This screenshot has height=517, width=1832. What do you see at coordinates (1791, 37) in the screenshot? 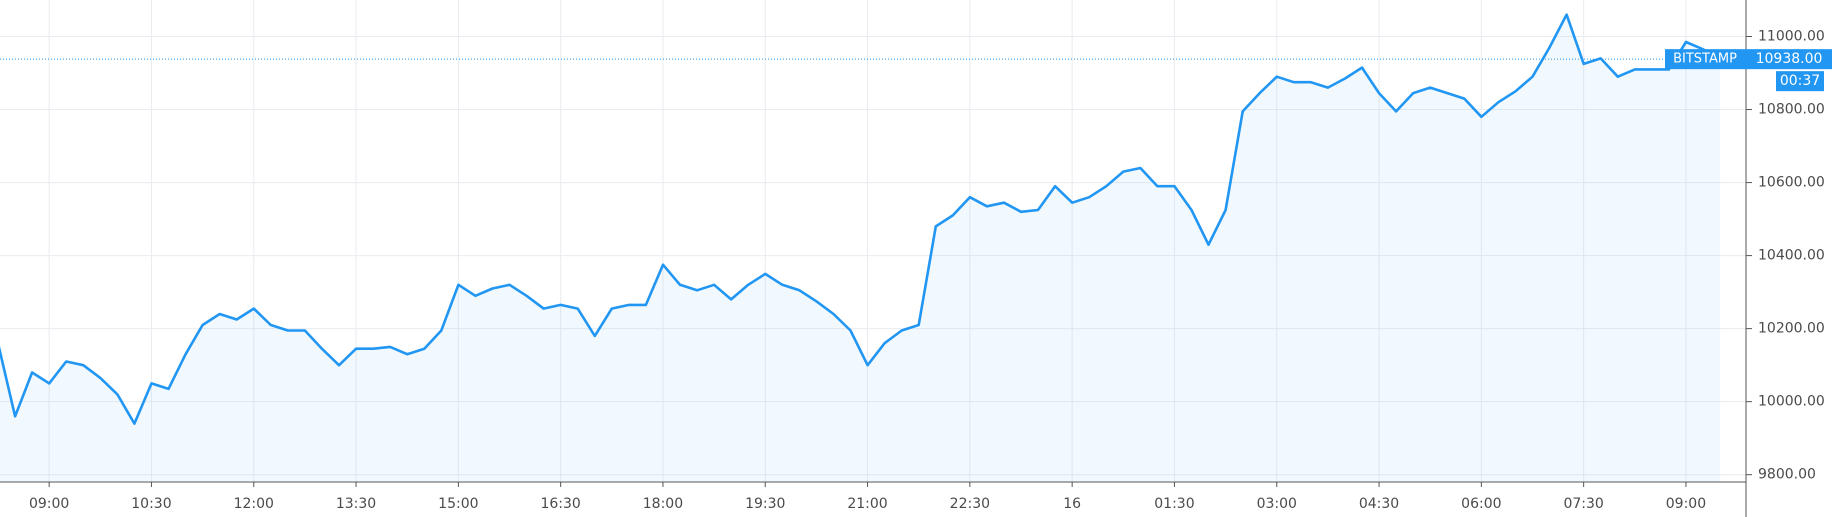
I see `y-tick-label: 11000.00` at bounding box center [1791, 37].